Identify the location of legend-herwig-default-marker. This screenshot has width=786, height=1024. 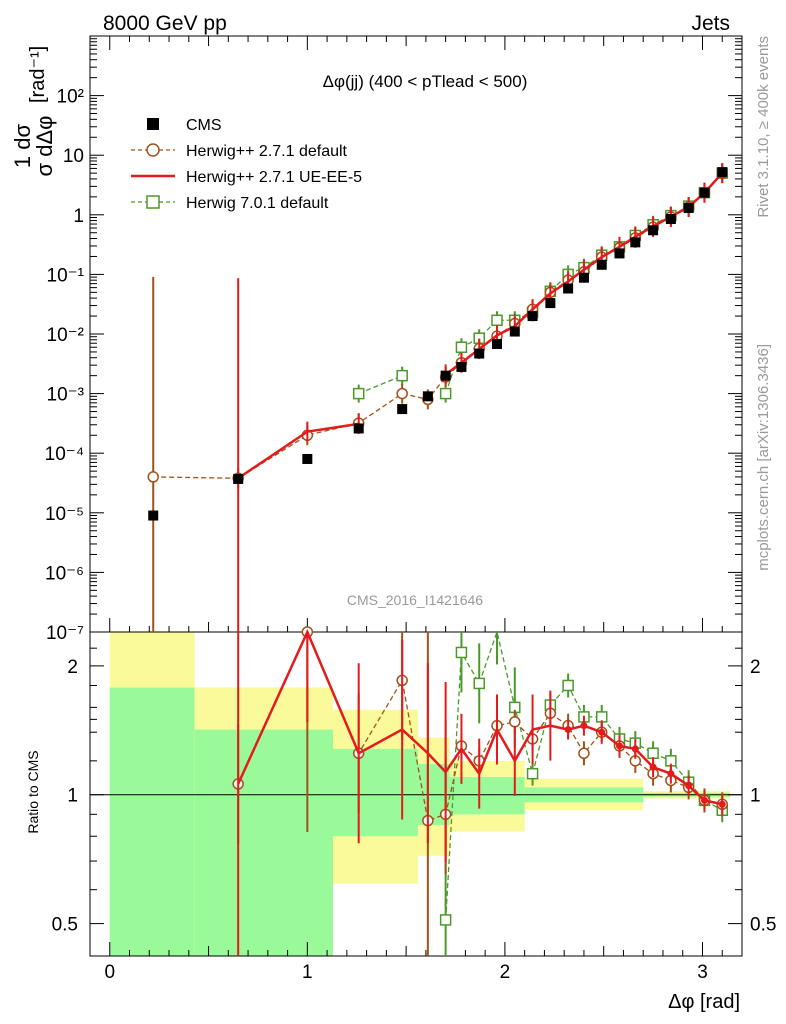
(153, 150).